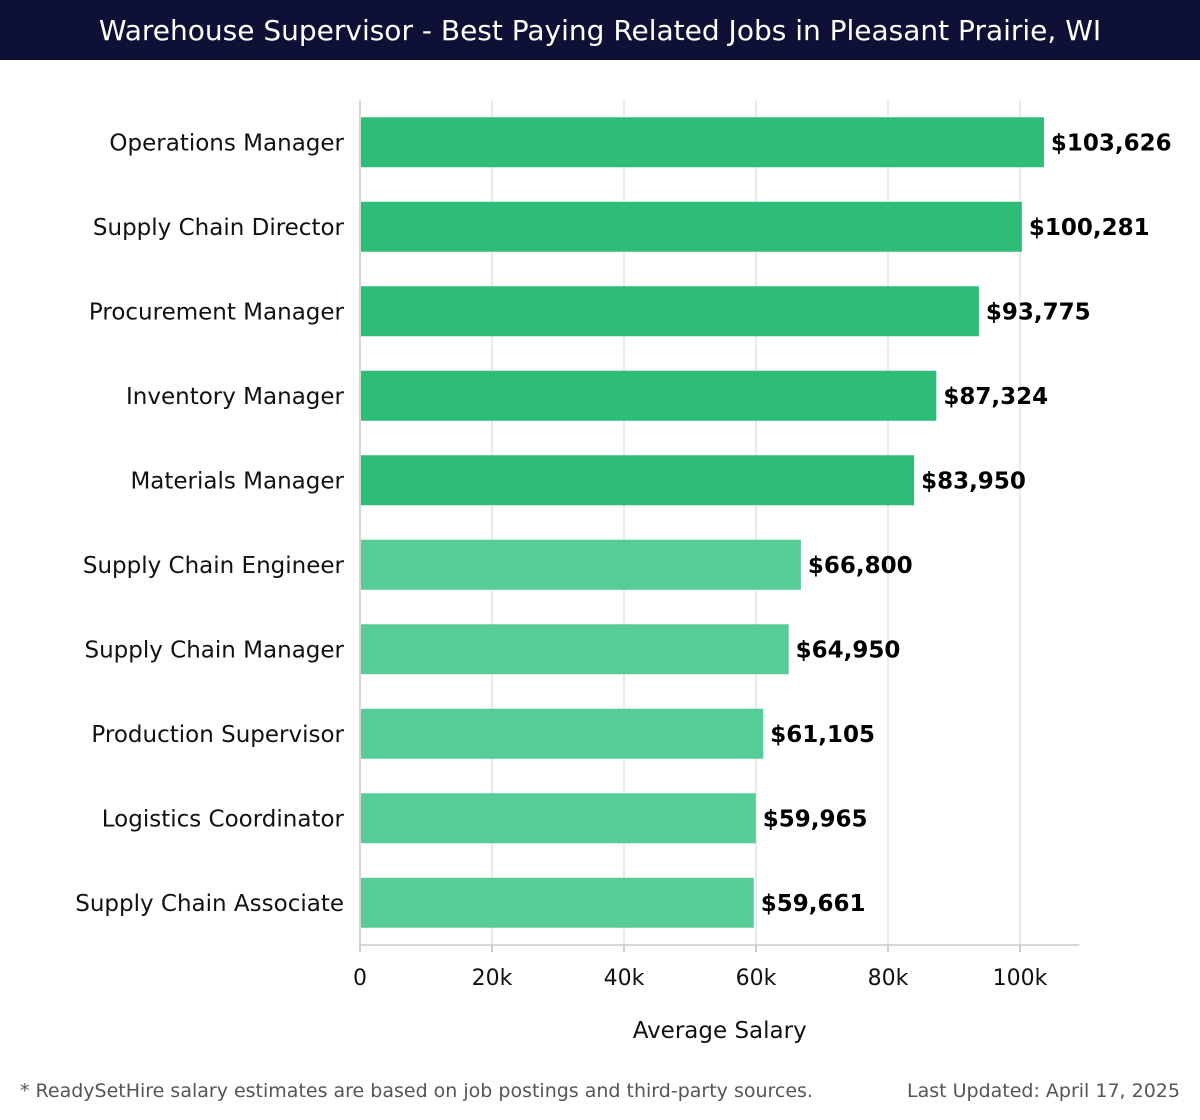 Image resolution: width=1200 pixels, height=1120 pixels. What do you see at coordinates (209, 904) in the screenshot?
I see `category-label: Supply Chain Associate` at bounding box center [209, 904].